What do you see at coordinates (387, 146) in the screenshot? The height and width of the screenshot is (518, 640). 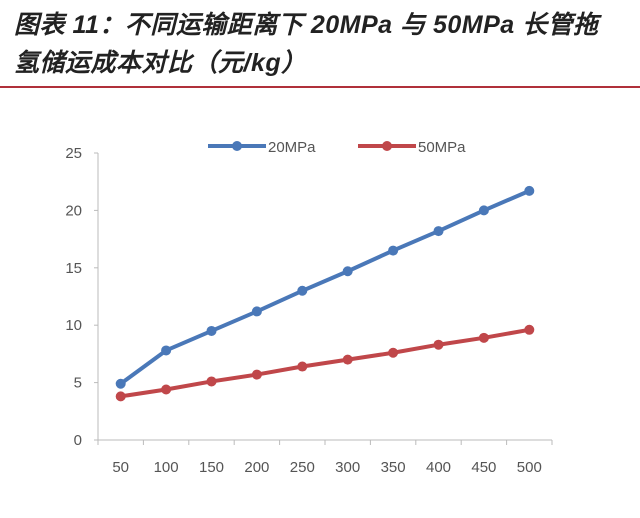 I see `legend-marker-50MPa` at bounding box center [387, 146].